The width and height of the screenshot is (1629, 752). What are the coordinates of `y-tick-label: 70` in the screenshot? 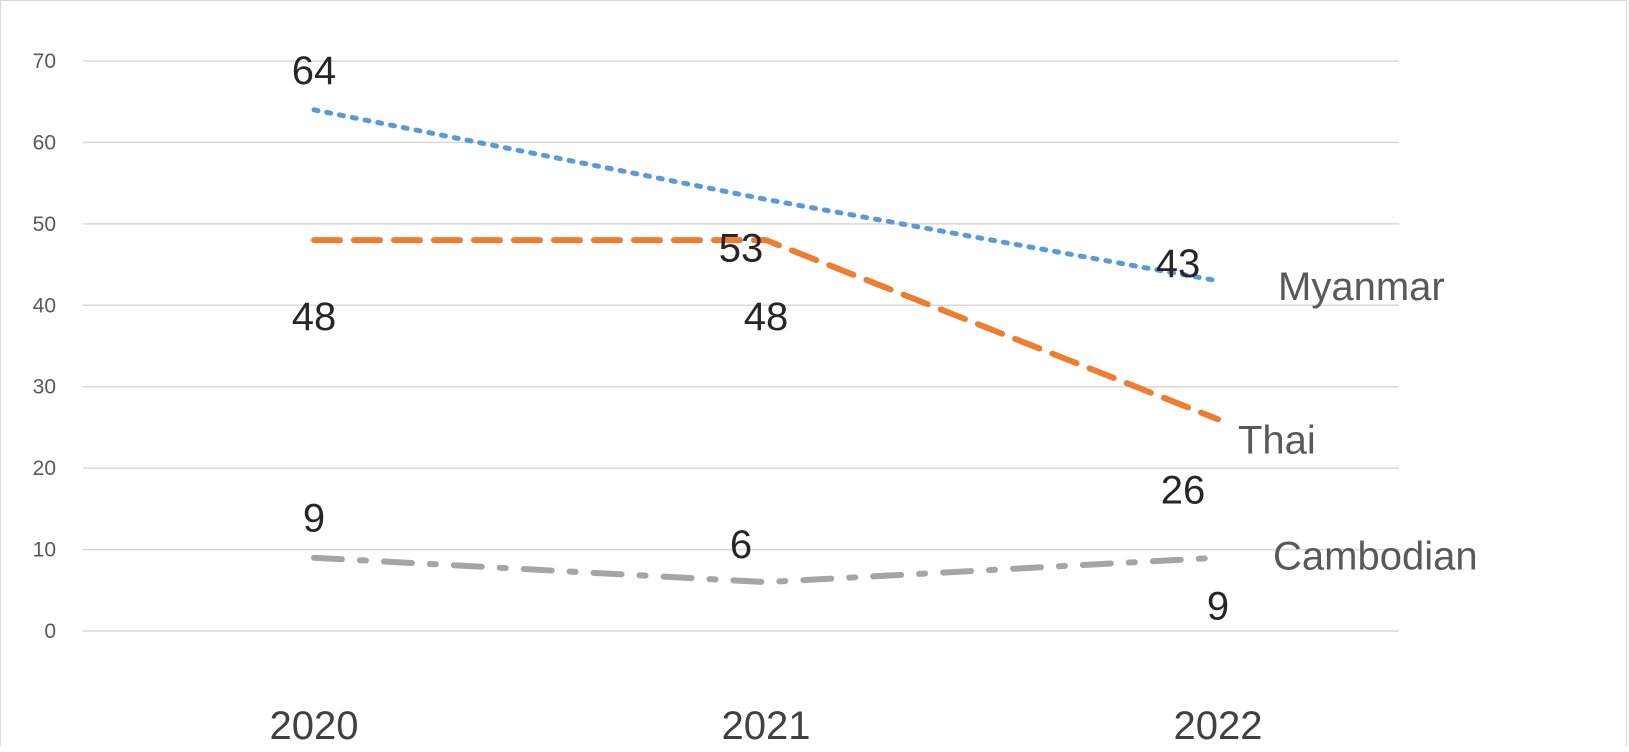 It's located at (44, 61).